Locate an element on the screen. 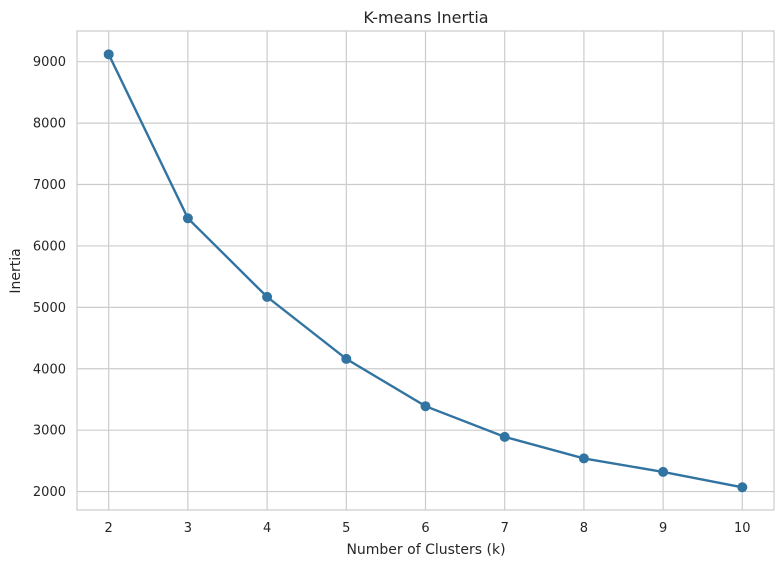 This screenshot has width=784, height=565. y-axis-label: Inertia is located at coordinates (16, 270).